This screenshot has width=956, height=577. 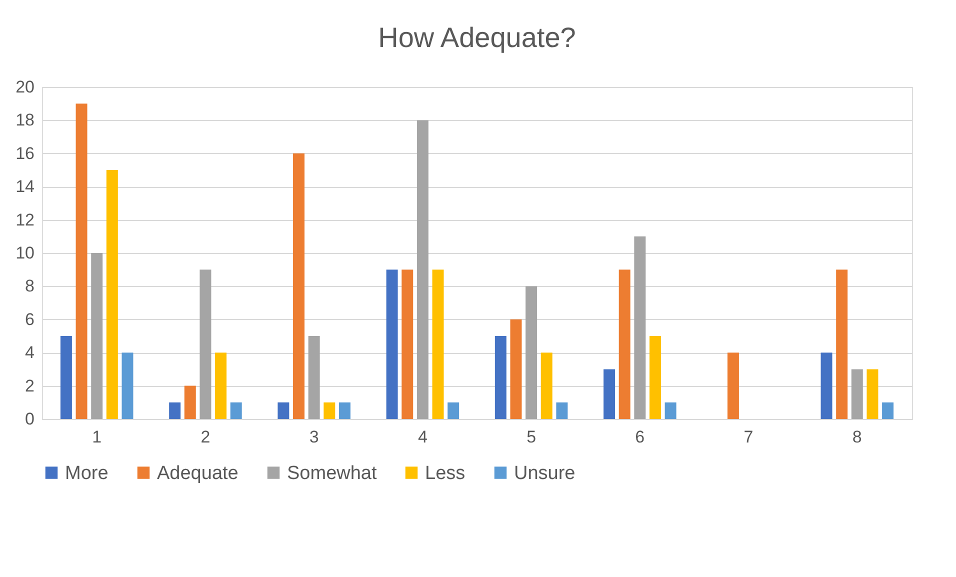 What do you see at coordinates (29, 386) in the screenshot?
I see `y-tick-label: 2` at bounding box center [29, 386].